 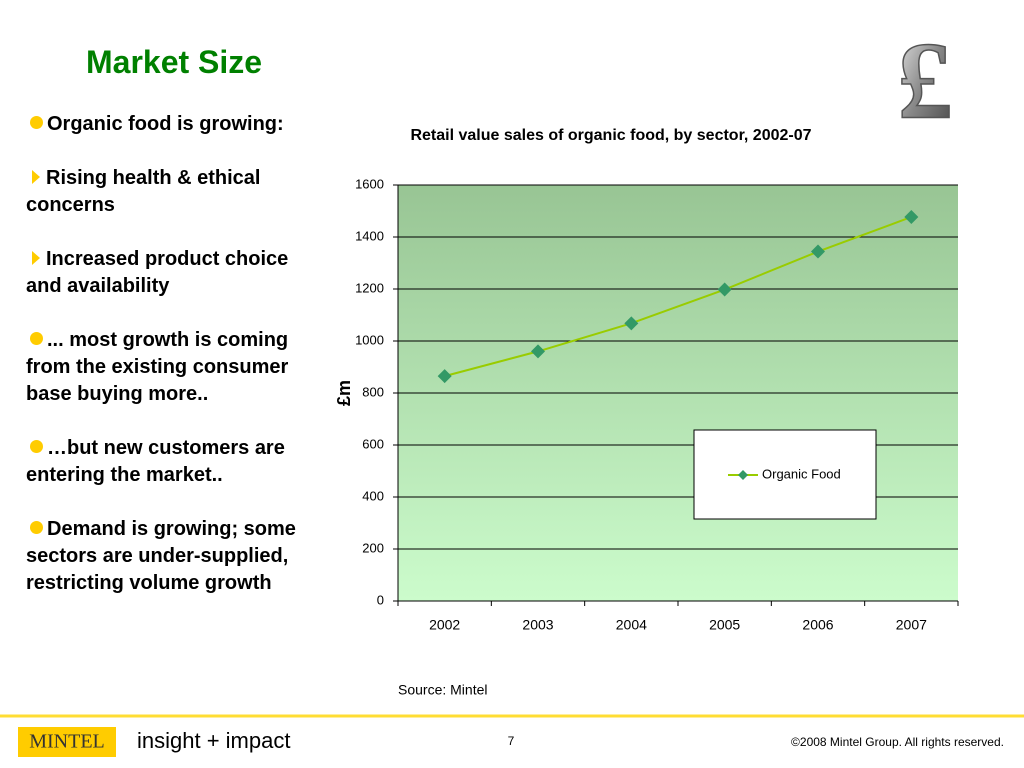 What do you see at coordinates (631, 625) in the screenshot?
I see `x-tick-label: 2004` at bounding box center [631, 625].